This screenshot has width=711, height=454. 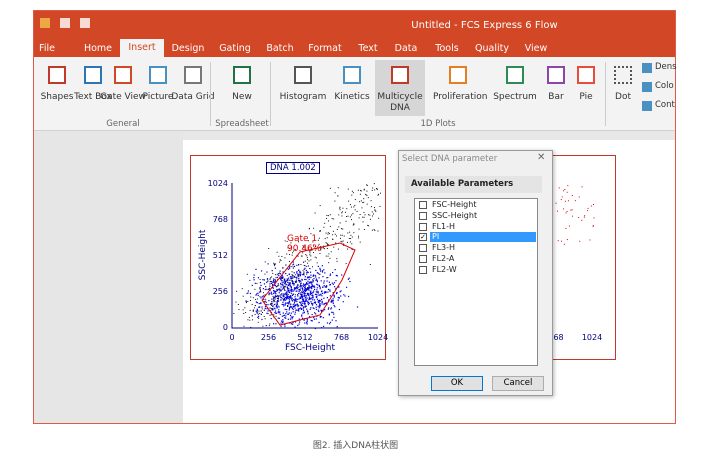 I want to click on ribbon-button: Kinetics, so click(x=352, y=97).